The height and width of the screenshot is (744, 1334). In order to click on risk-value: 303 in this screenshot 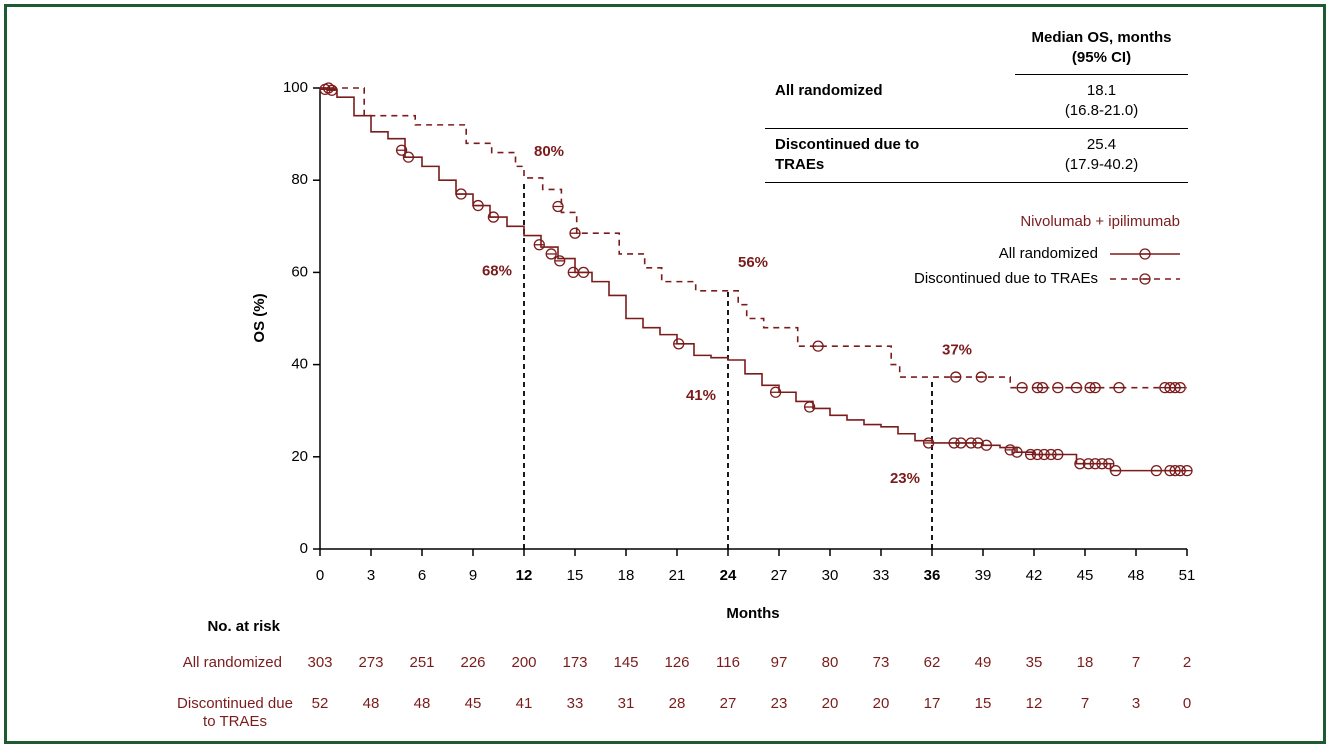, I will do `click(319, 662)`.